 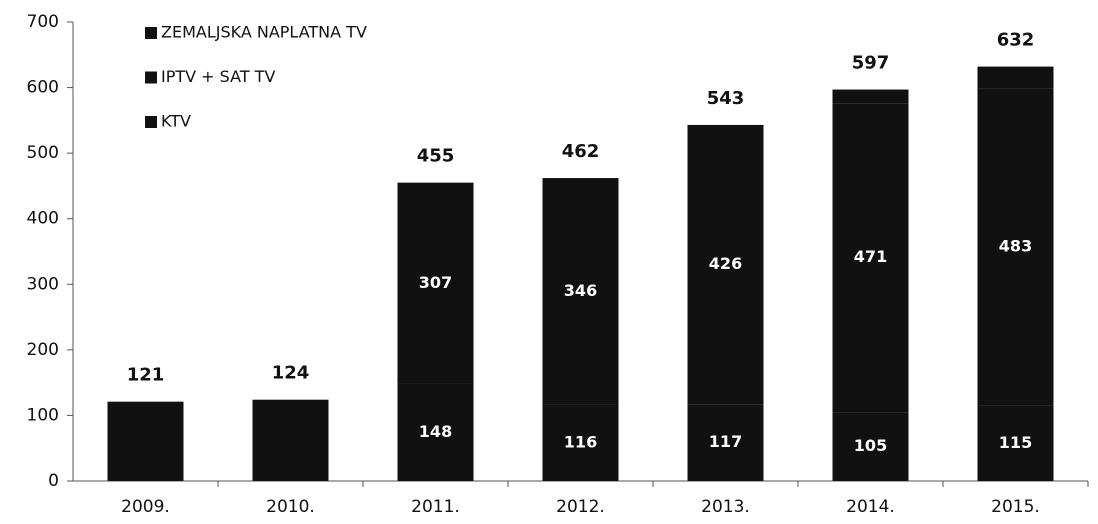 I want to click on y-tick-label: 300, so click(x=43, y=284).